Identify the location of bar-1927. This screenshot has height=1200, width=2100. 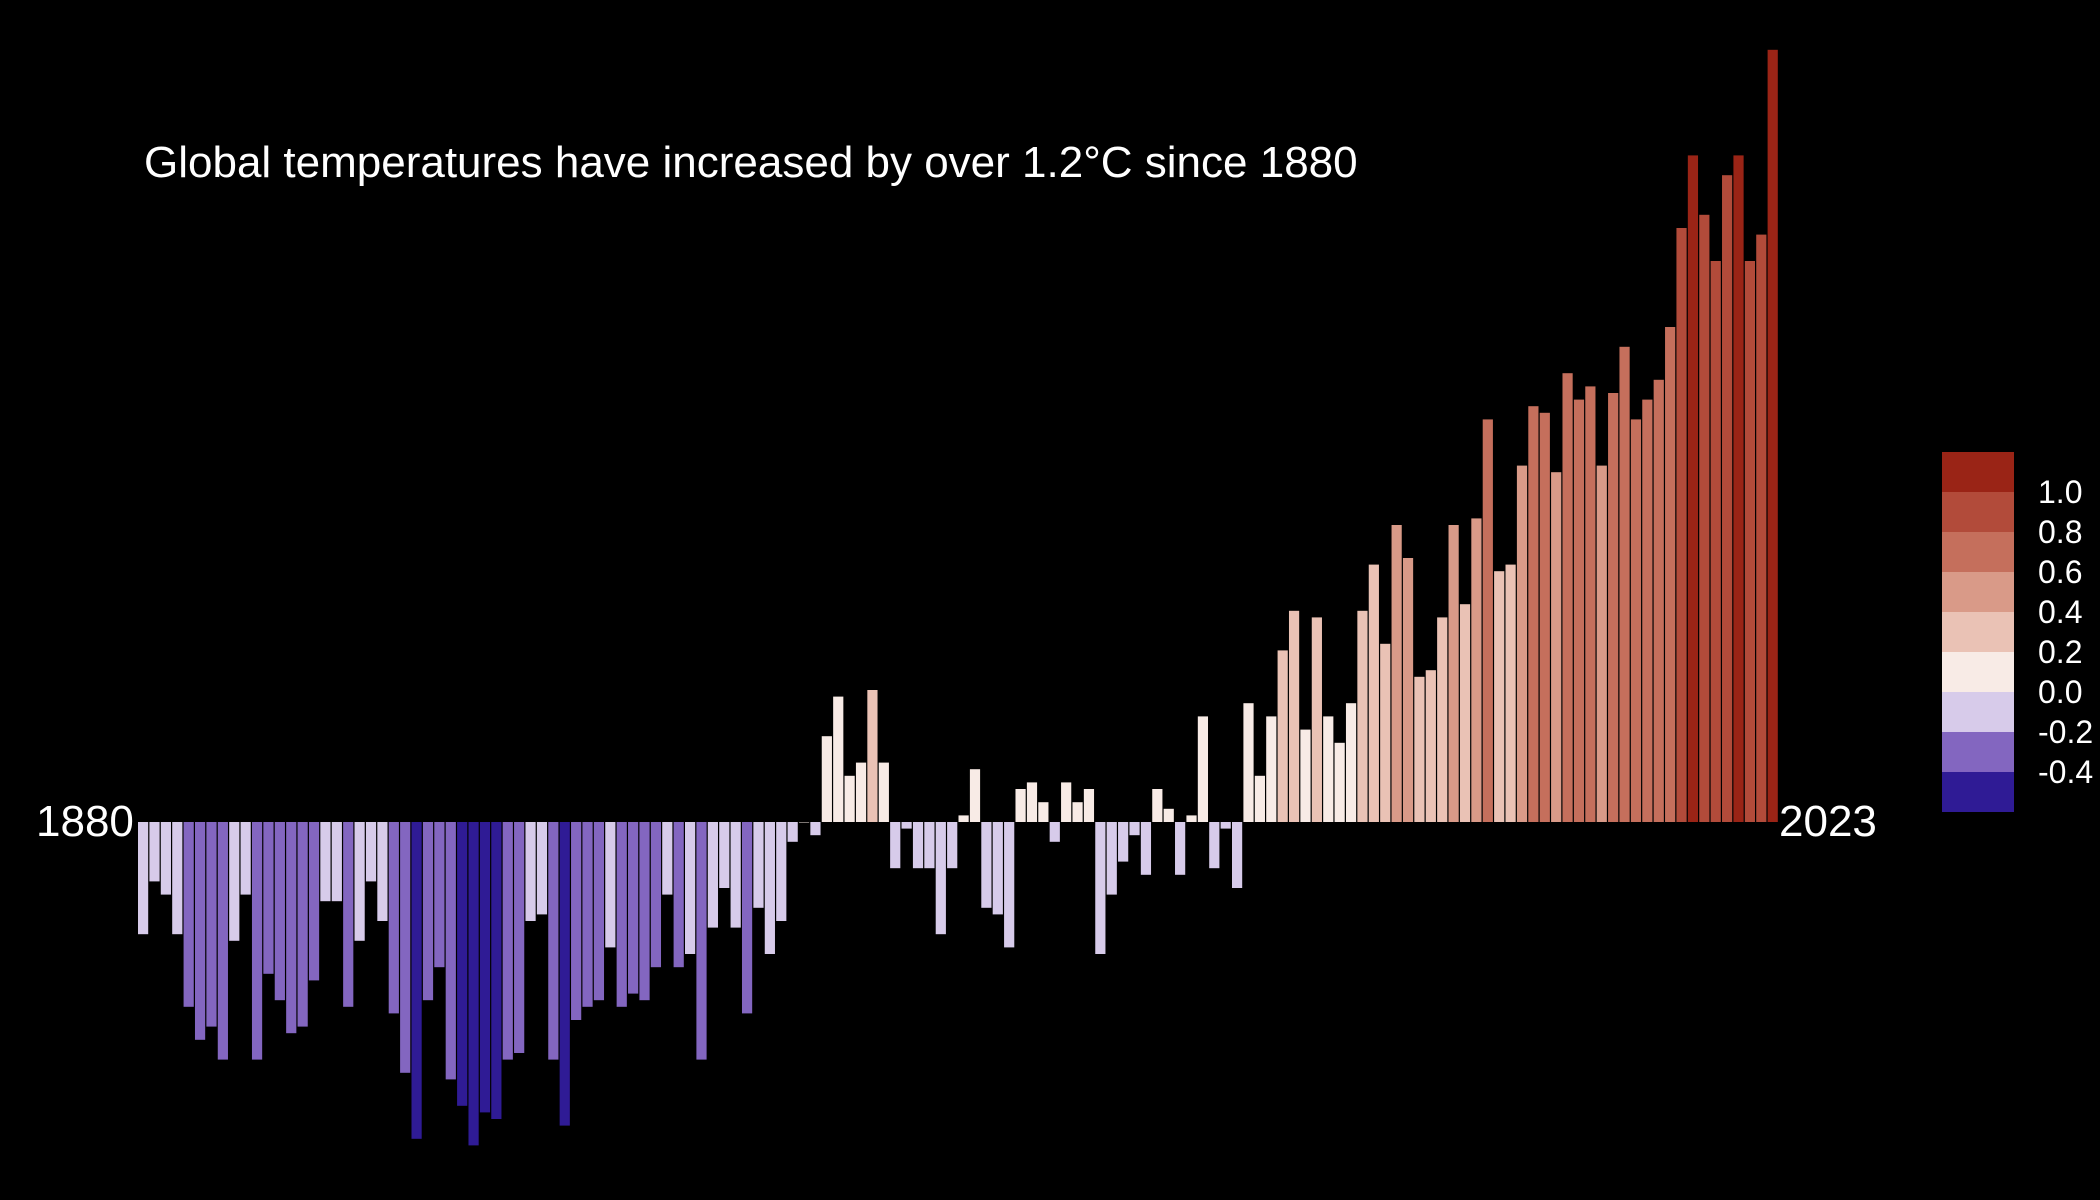
(678, 895).